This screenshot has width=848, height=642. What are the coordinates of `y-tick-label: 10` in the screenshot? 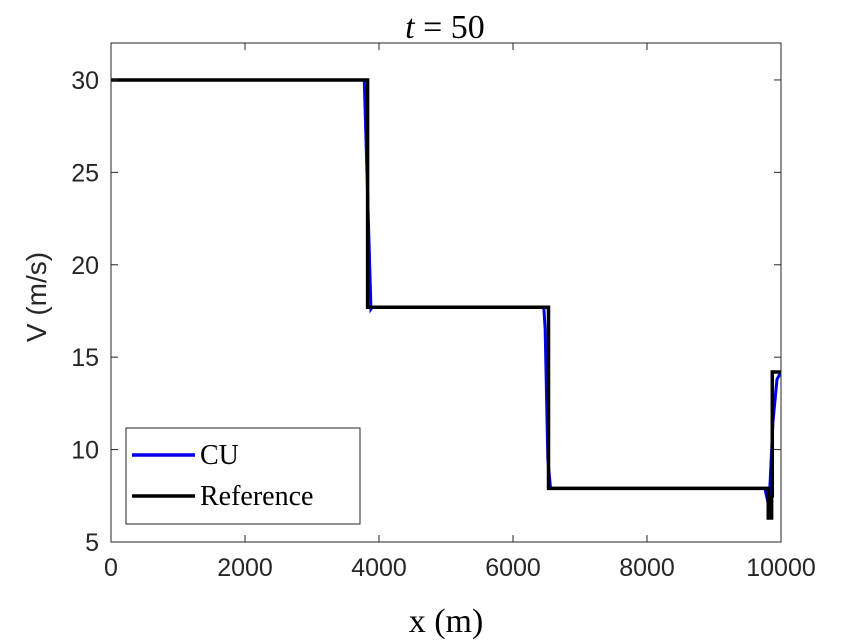 It's located at (85, 451).